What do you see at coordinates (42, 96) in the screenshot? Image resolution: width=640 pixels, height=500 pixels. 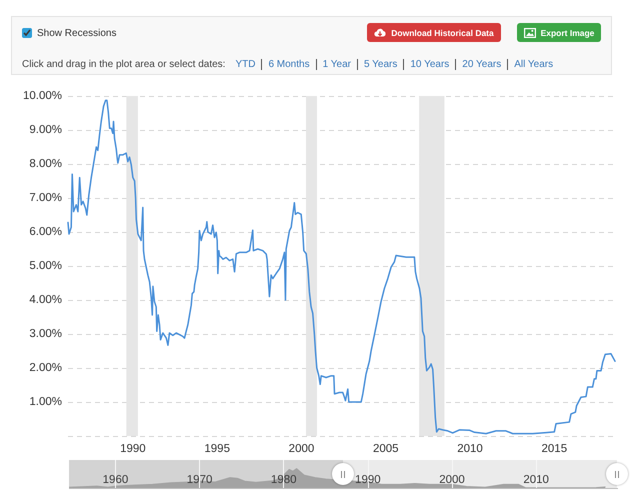 I see `y-tick-label: 10.00%` at bounding box center [42, 96].